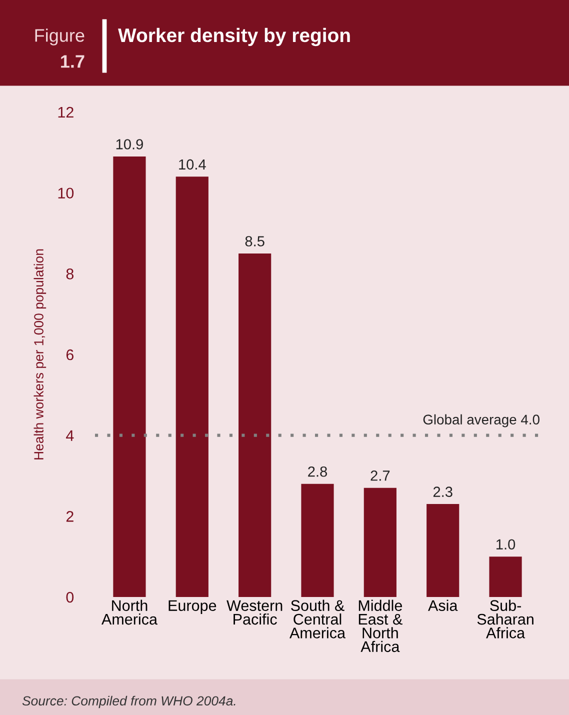 The width and height of the screenshot is (569, 715). Describe the element at coordinates (72, 61) in the screenshot. I see `text: 1.7` at that location.